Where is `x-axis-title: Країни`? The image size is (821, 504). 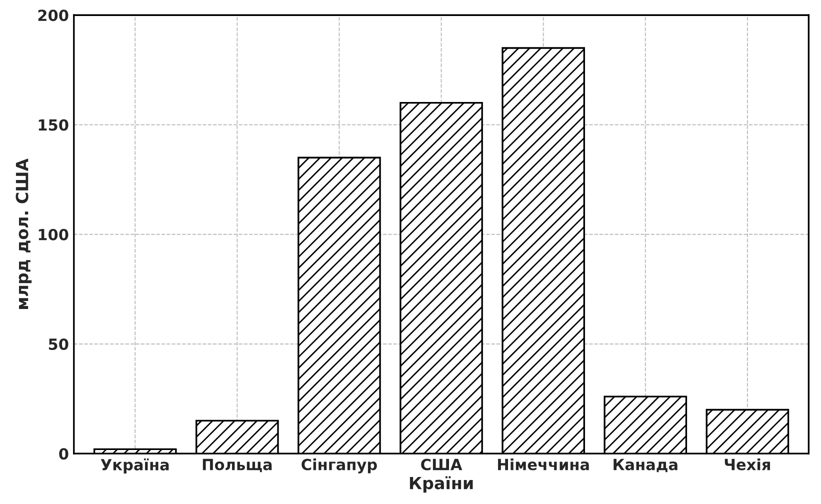 x-axis-title: Країни is located at coordinates (441, 484).